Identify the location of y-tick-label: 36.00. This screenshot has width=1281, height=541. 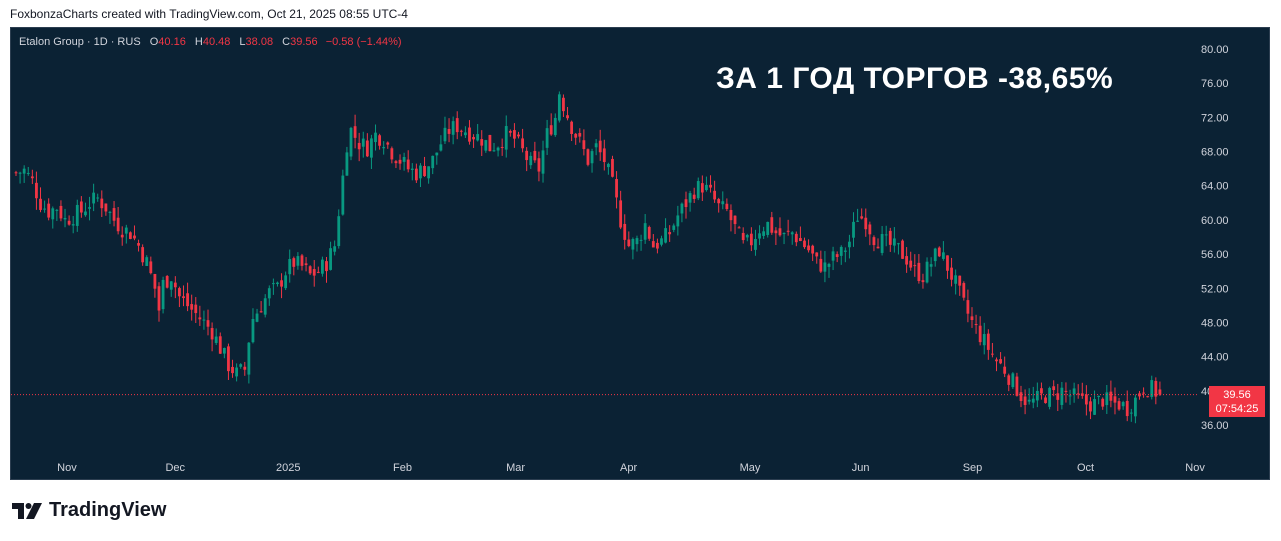
(1215, 426).